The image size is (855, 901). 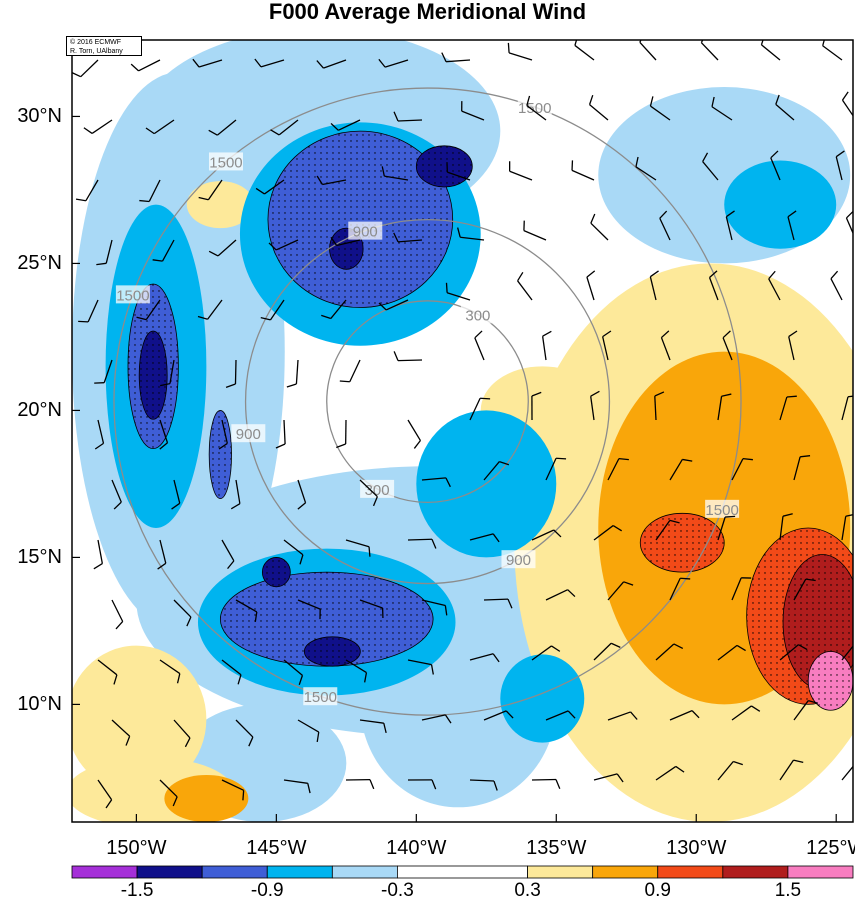 What do you see at coordinates (416, 848) in the screenshot?
I see `x-tick-label: 140°W` at bounding box center [416, 848].